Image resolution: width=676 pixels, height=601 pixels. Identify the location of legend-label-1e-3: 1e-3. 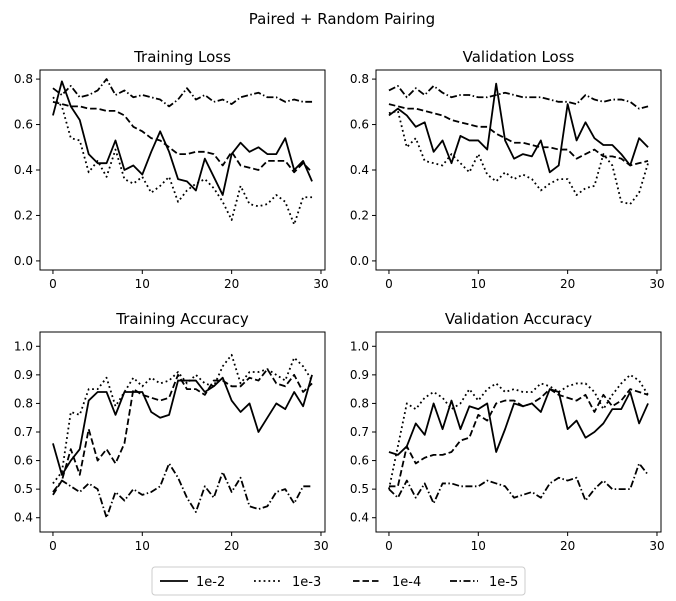
(306, 582).